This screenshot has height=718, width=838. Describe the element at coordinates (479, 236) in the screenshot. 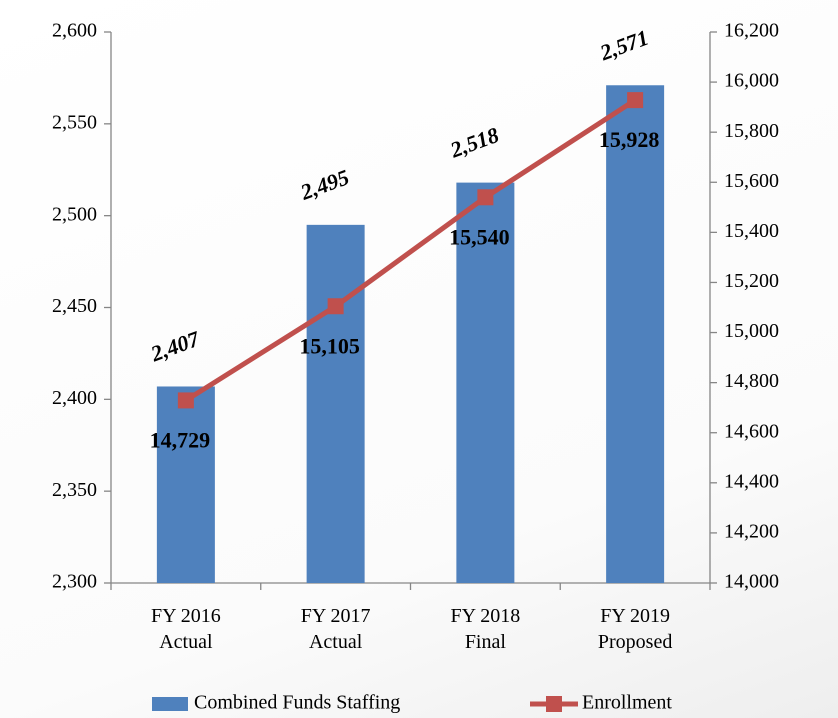

I see `line-value-label: 15,540` at that location.